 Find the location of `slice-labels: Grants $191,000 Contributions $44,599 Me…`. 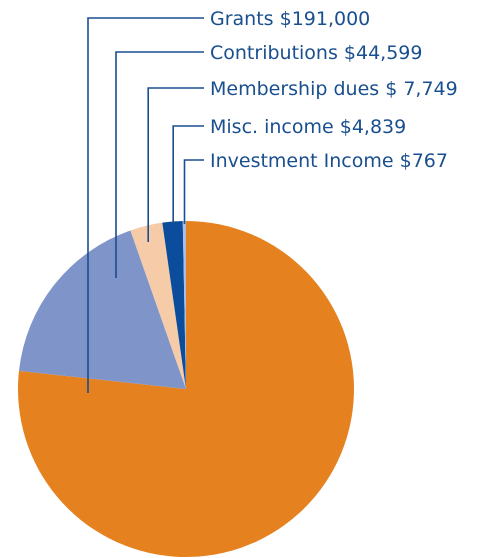

slice-labels: Grants $191,000 Contributions $44,599 Me… is located at coordinates (334, 90).